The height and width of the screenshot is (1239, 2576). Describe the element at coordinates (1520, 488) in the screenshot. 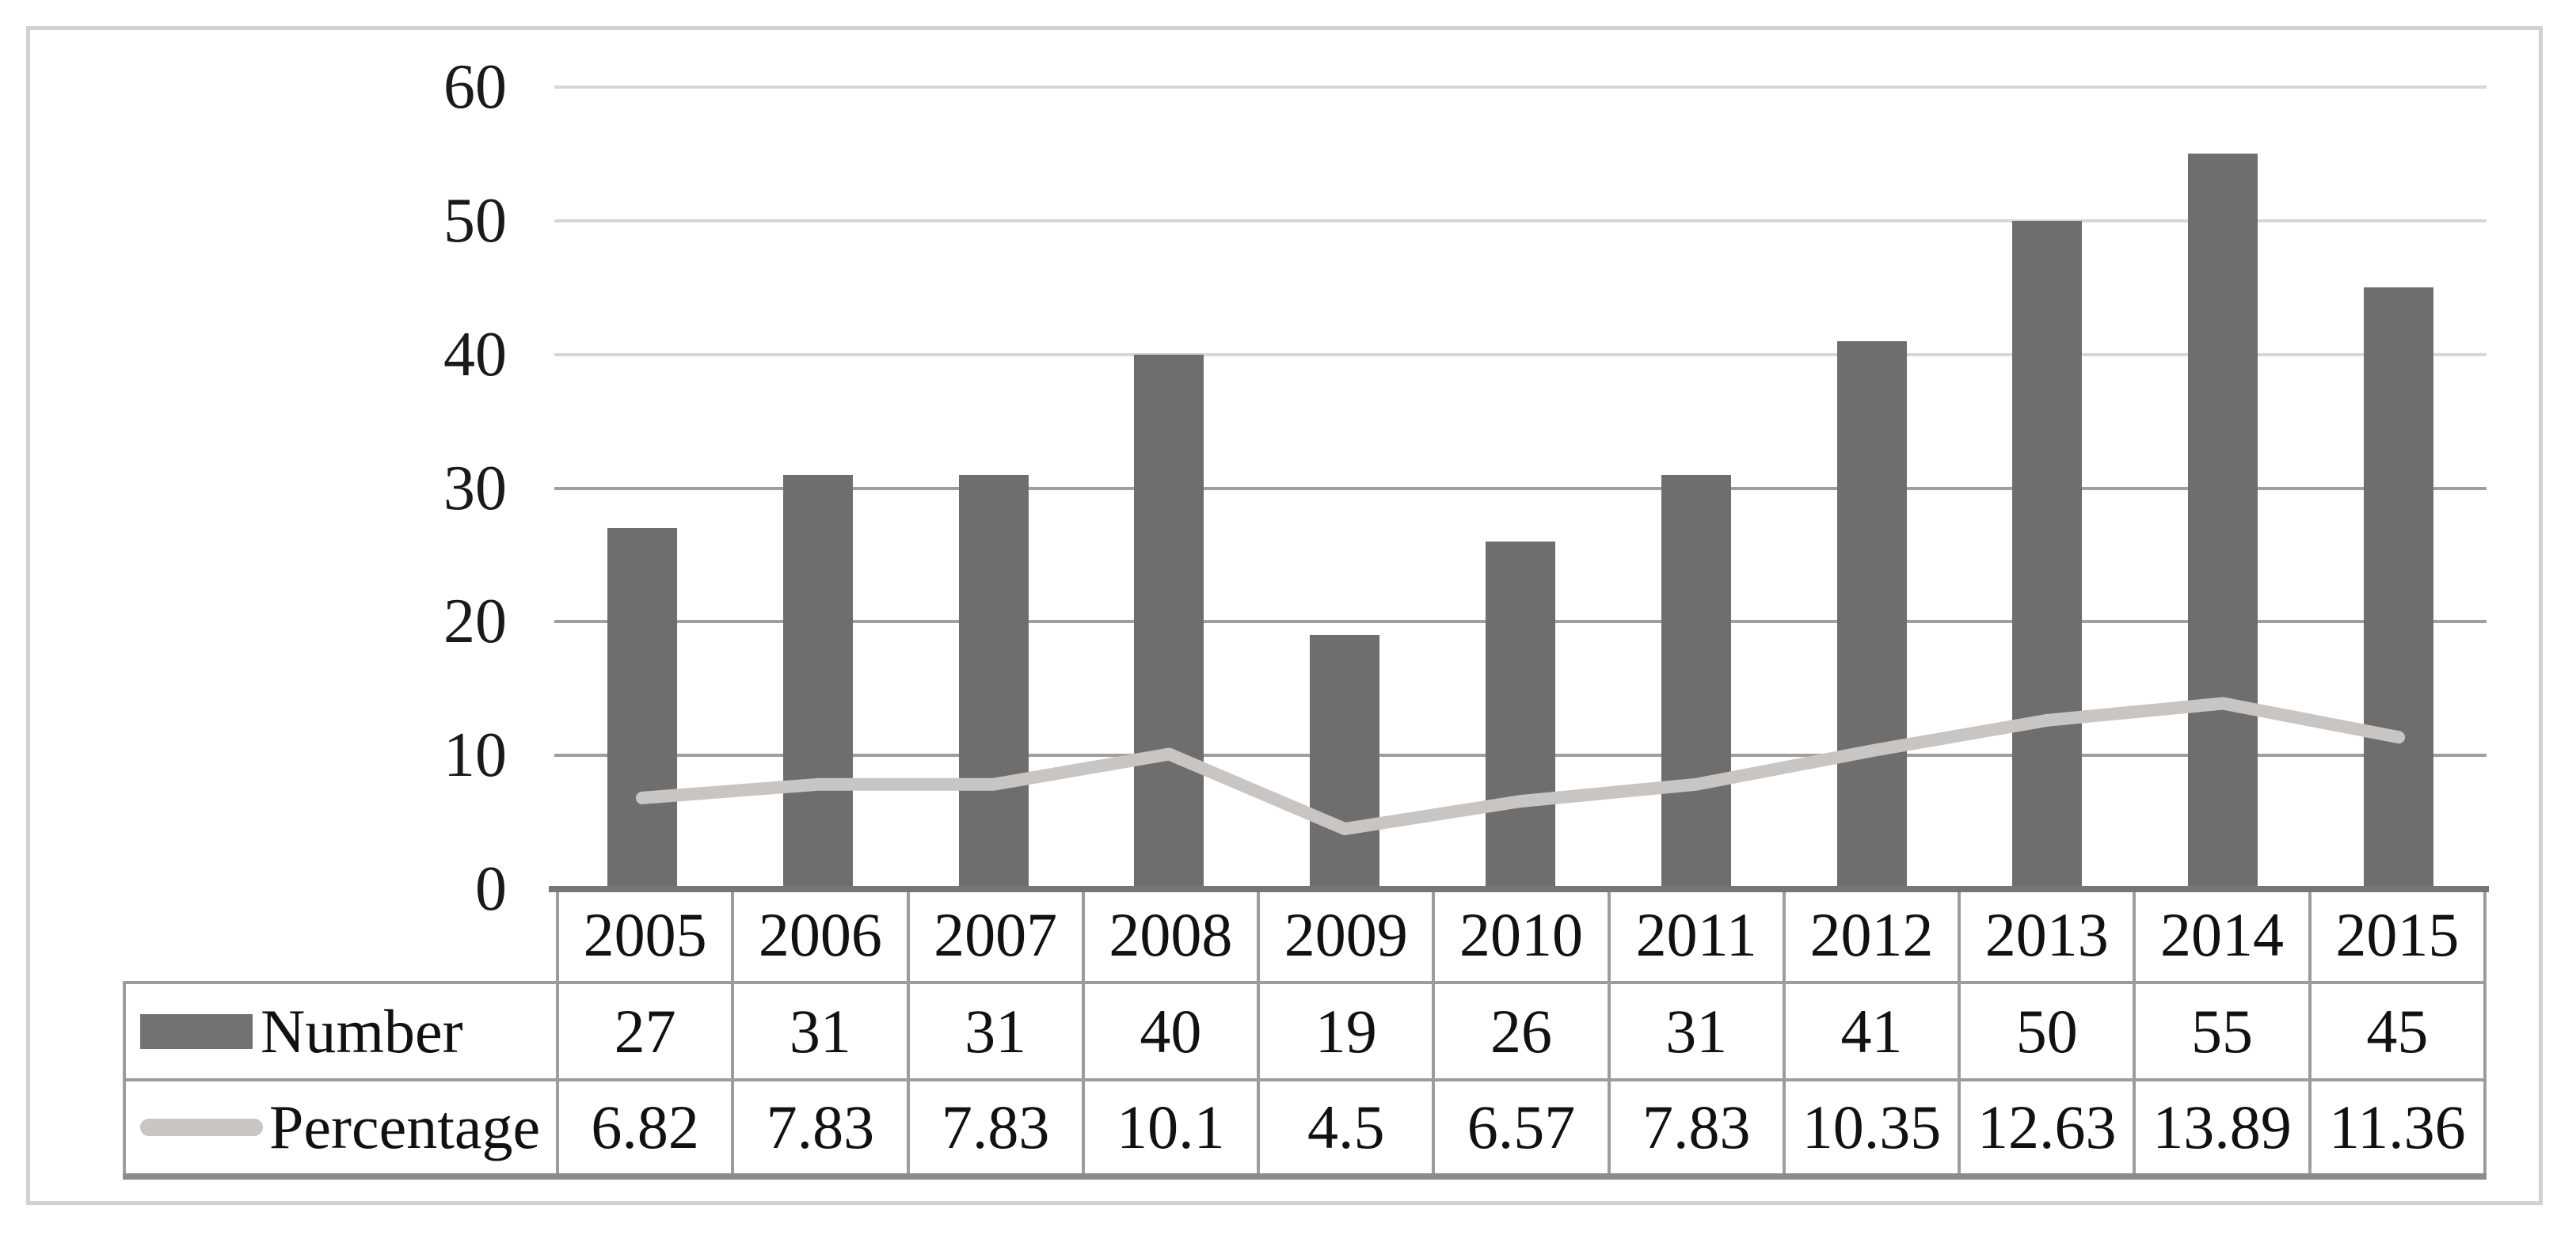

I see `gridline-y30` at that location.